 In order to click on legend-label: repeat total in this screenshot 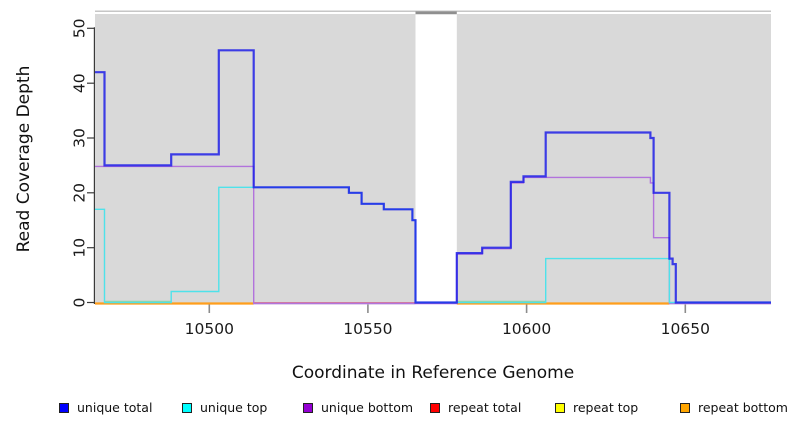, I will do `click(485, 407)`.